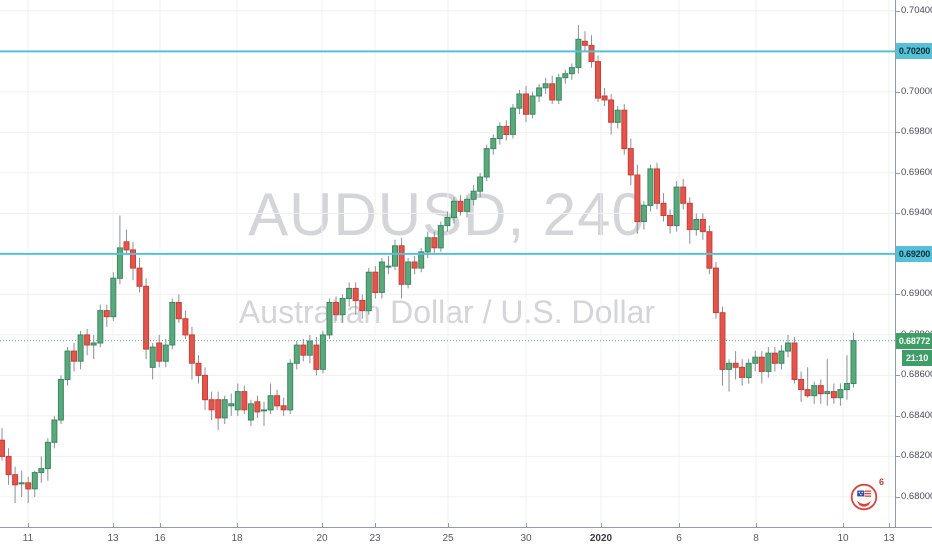 The image size is (932, 550). I want to click on price-axis-label: 0.68200, so click(916, 456).